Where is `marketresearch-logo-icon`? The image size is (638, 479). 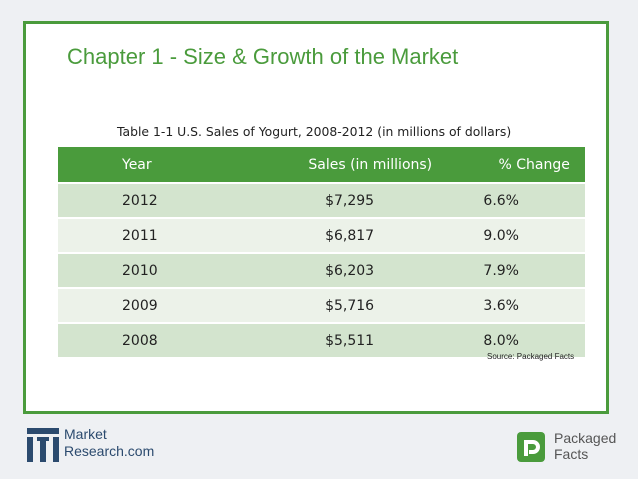 marketresearch-logo-icon is located at coordinates (43, 445).